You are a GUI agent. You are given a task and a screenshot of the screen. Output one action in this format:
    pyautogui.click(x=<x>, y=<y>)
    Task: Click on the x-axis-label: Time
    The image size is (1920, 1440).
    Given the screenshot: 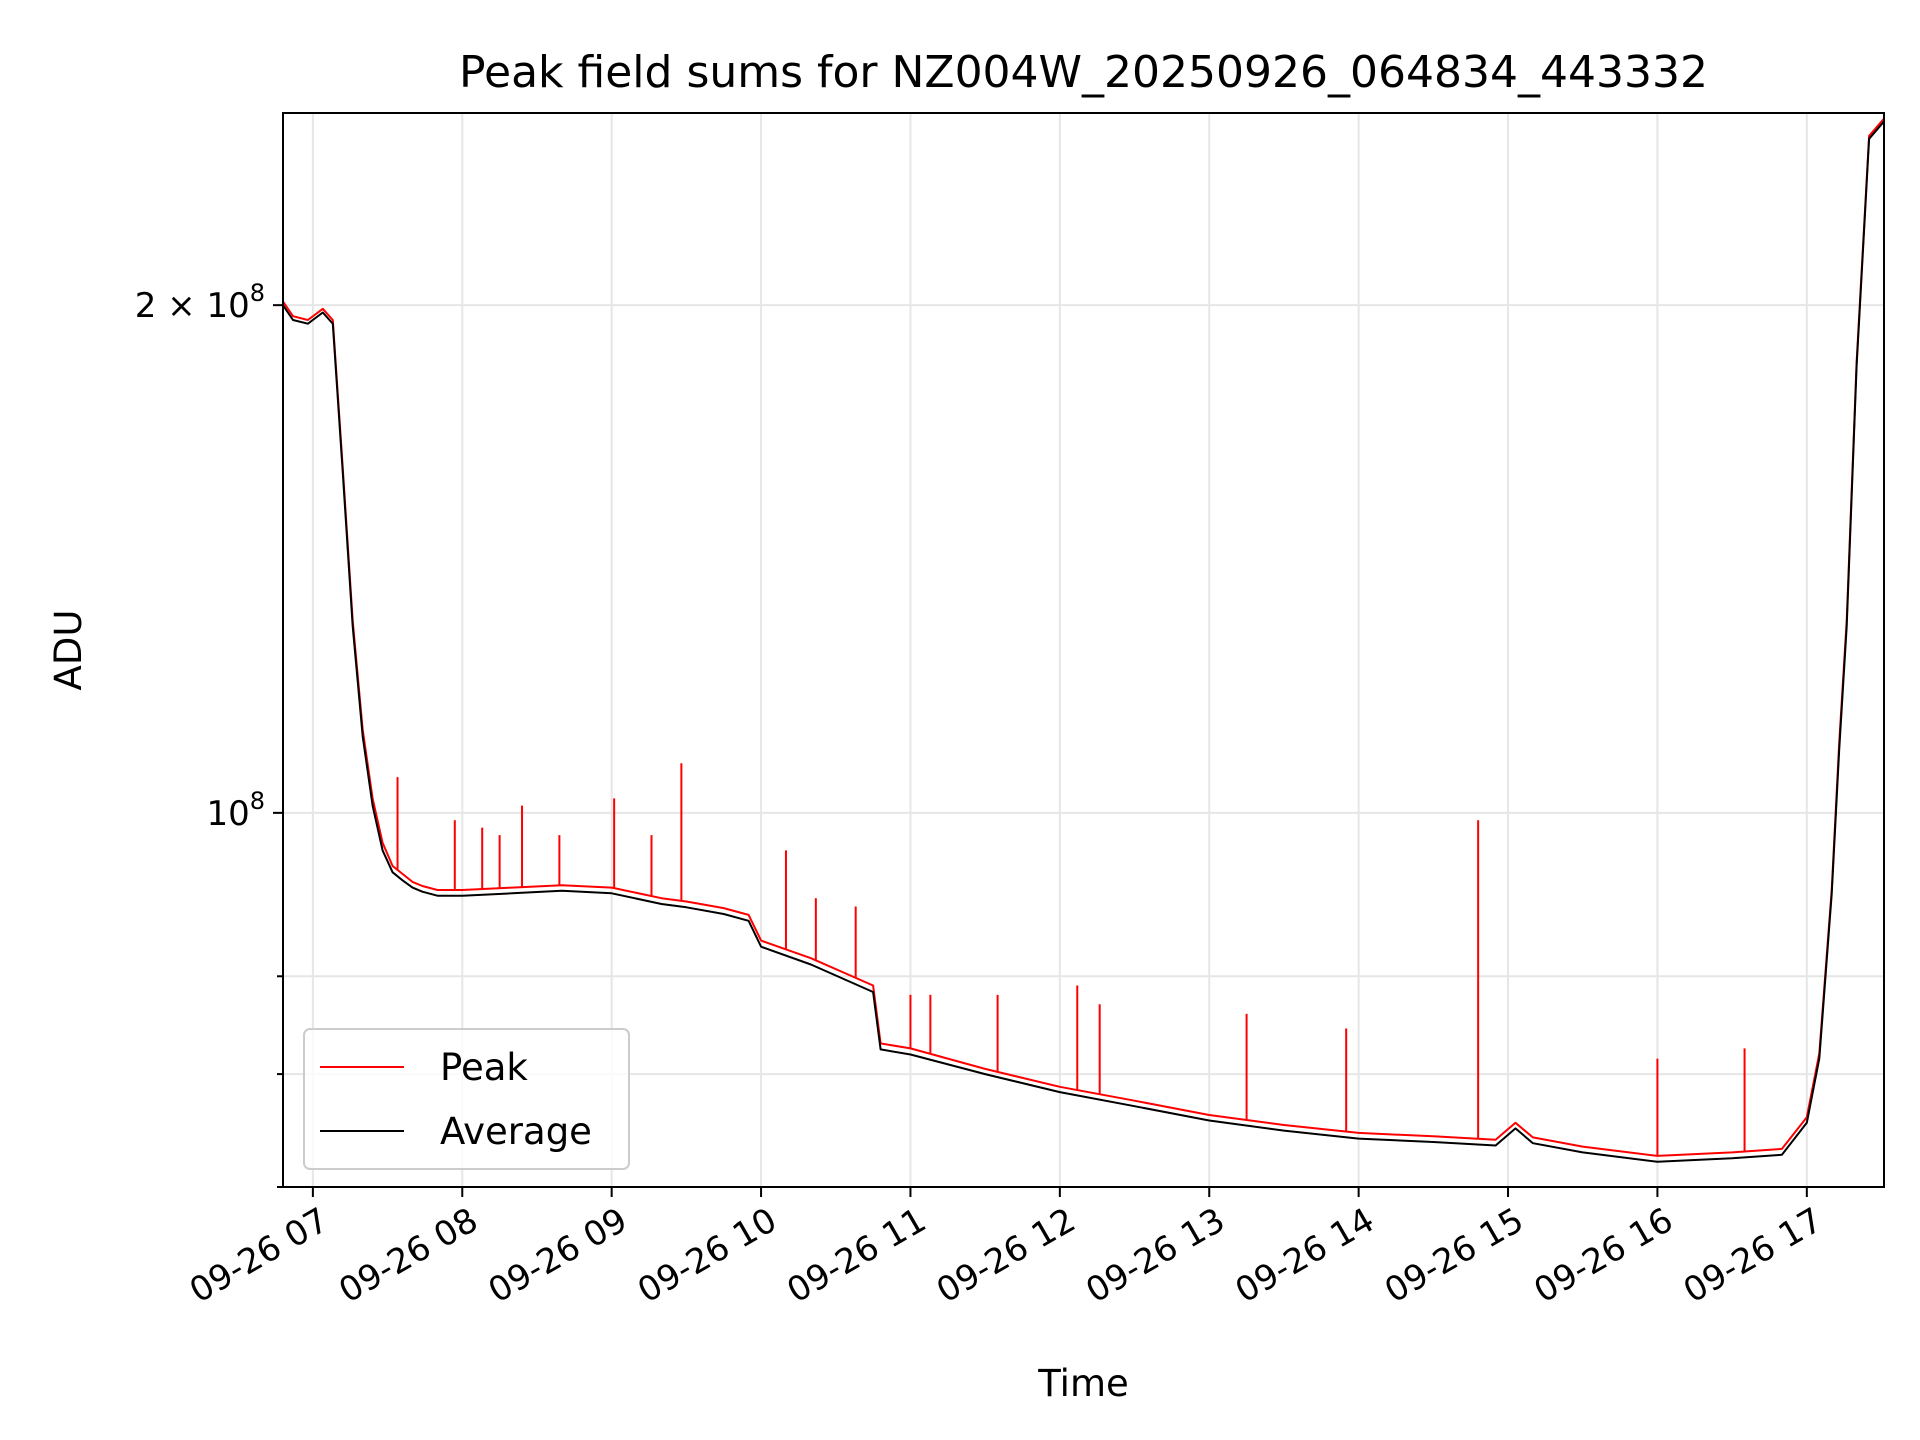 What is the action you would take?
    pyautogui.click(x=1083, y=1383)
    